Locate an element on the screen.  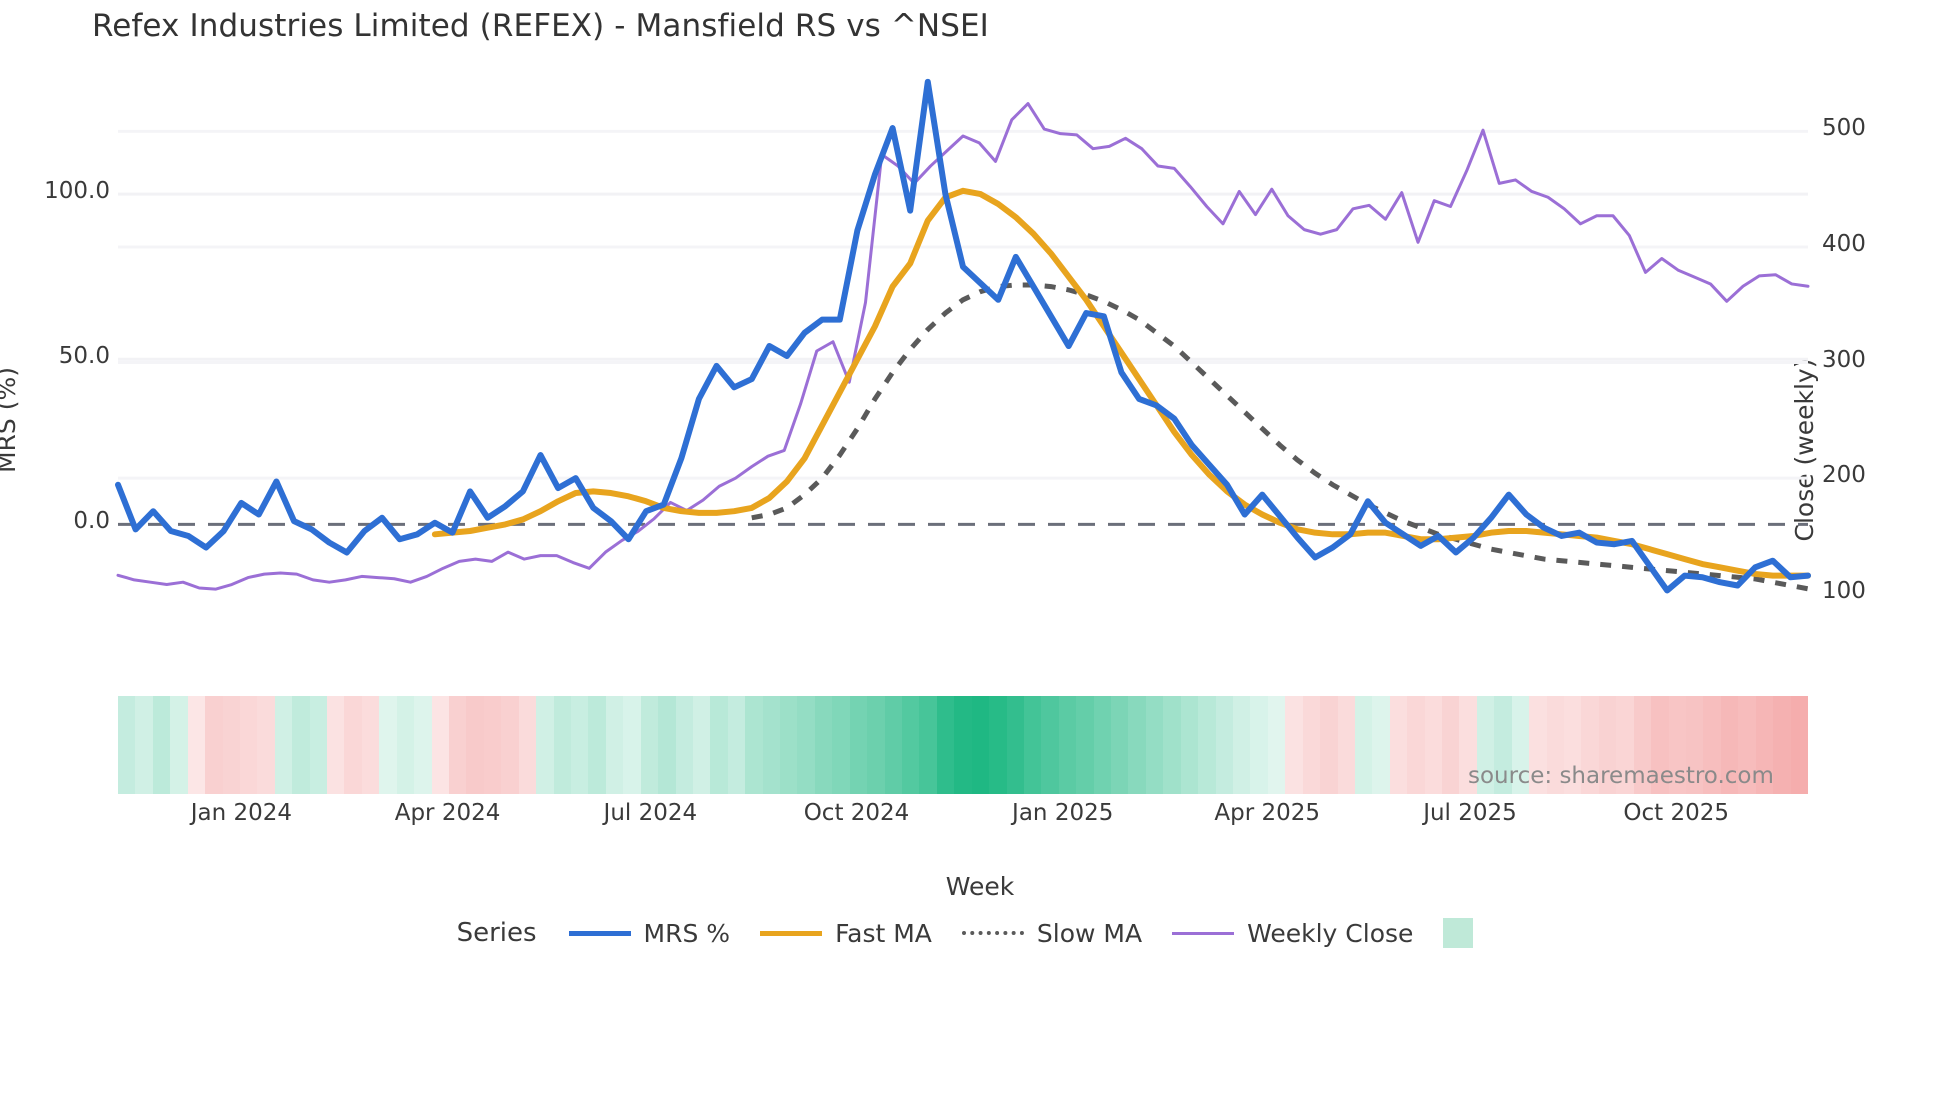
legend-item-fast-ma: Fast MA is located at coordinates (846, 933).